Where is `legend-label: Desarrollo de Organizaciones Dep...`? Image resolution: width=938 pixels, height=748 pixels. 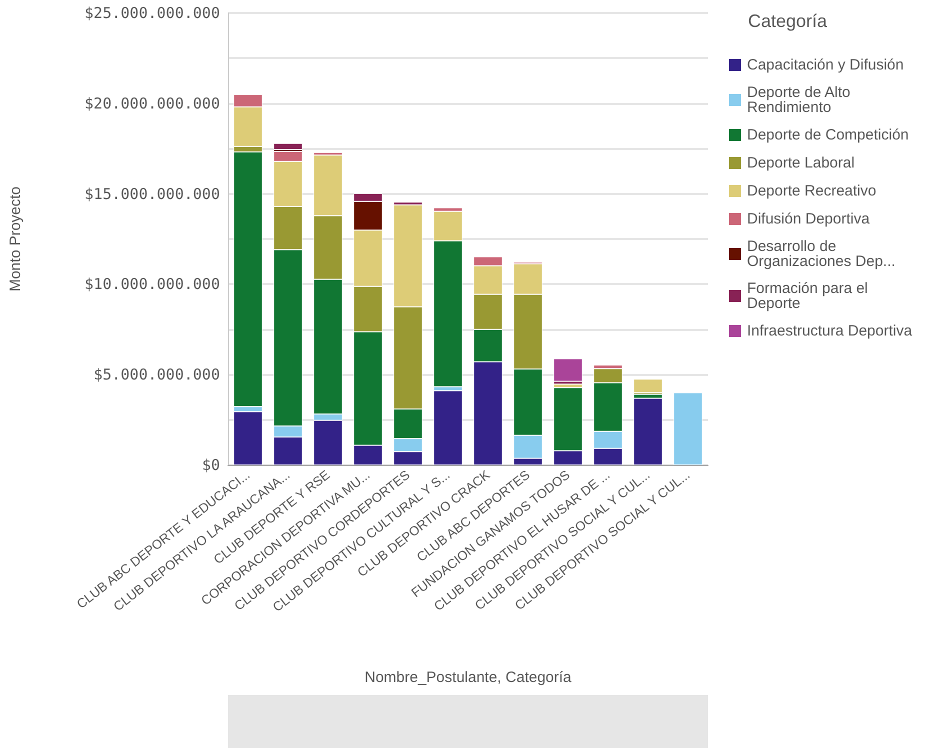 legend-label: Desarrollo de Organizaciones Dep... is located at coordinates (821, 254).